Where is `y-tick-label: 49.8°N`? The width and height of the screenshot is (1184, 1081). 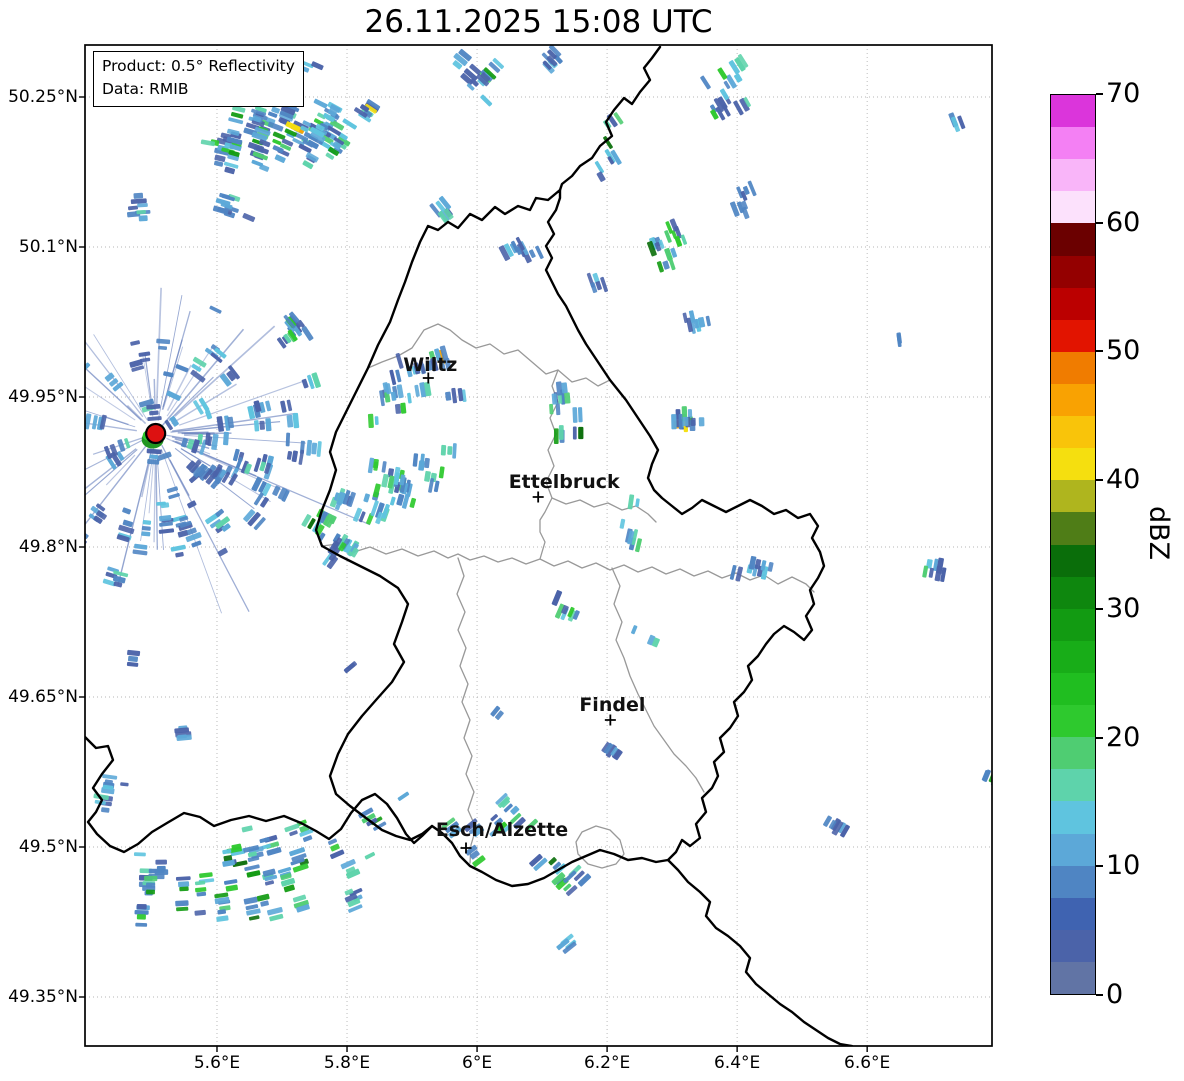 y-tick-label: 49.8°N is located at coordinates (48, 547).